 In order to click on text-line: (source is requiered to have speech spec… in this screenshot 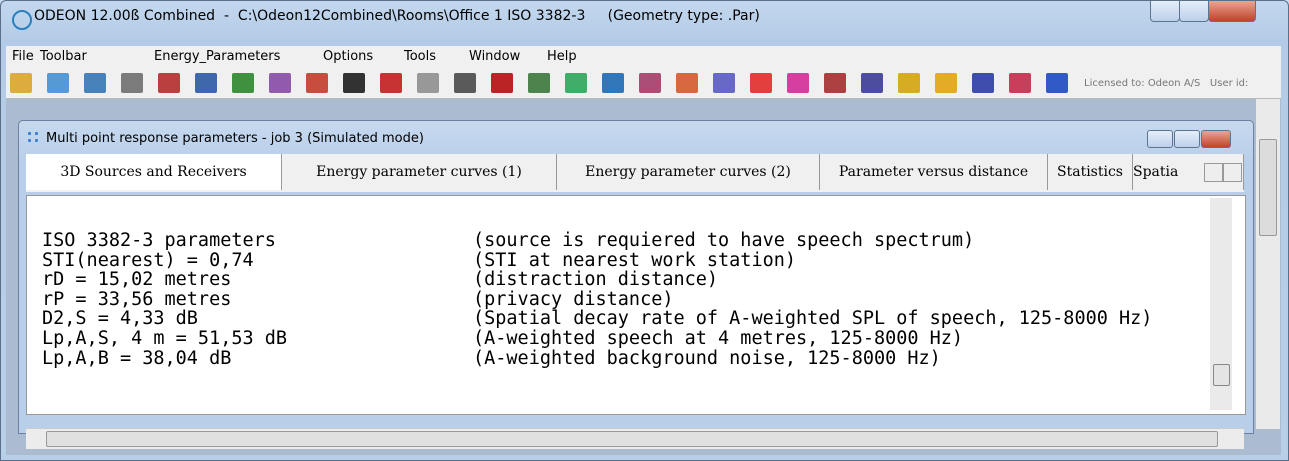, I will do `click(724, 240)`.